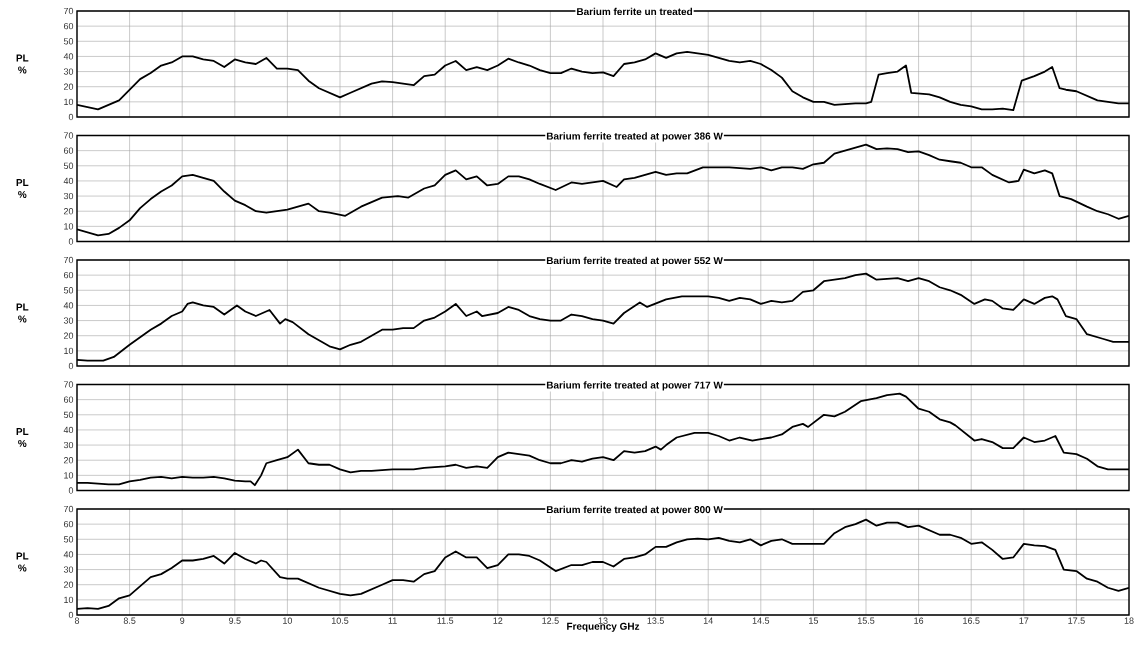 This screenshot has width=1136, height=651. I want to click on chart-title: Barium ferrite treated at power 717 W, so click(634, 386).